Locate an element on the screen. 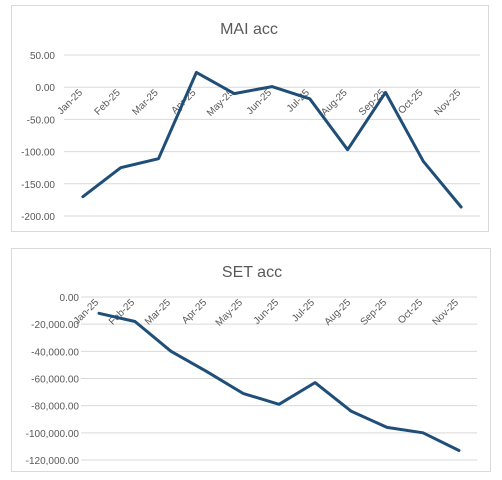 Image resolution: width=502 pixels, height=480 pixels. y-tick-label: -20,000.00 is located at coordinates (55, 325).